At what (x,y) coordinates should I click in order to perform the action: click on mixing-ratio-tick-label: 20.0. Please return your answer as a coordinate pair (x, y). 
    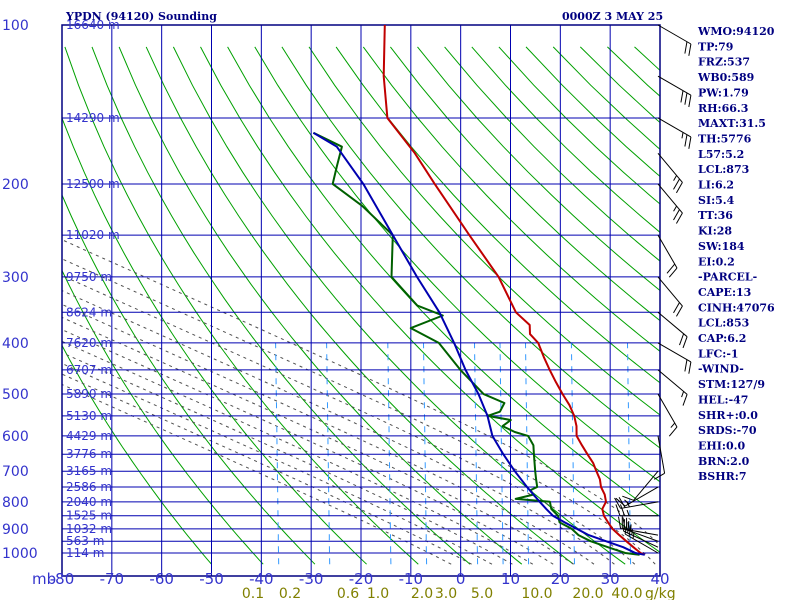
    Looking at the image, I should click on (587, 593).